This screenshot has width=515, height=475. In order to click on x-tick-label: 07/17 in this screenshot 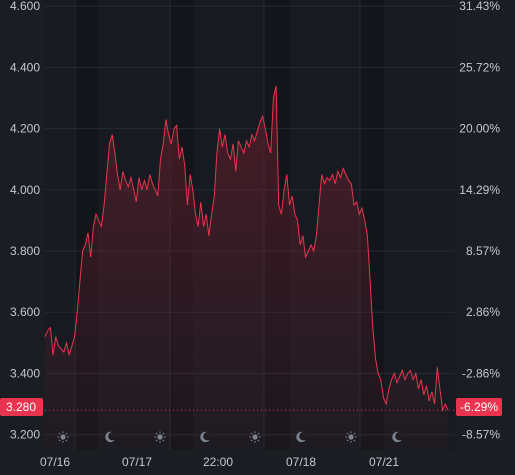, I will do `click(137, 462)`.